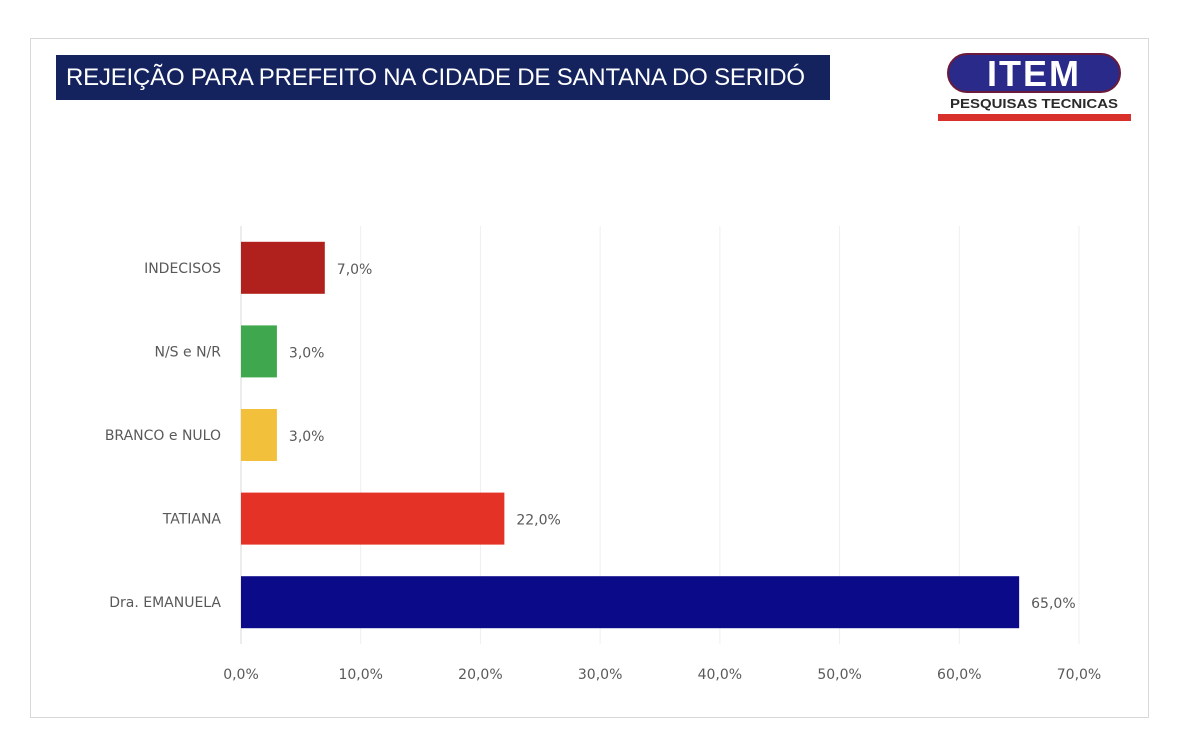  What do you see at coordinates (959, 675) in the screenshot?
I see `x-tick-label: 60,0%` at bounding box center [959, 675].